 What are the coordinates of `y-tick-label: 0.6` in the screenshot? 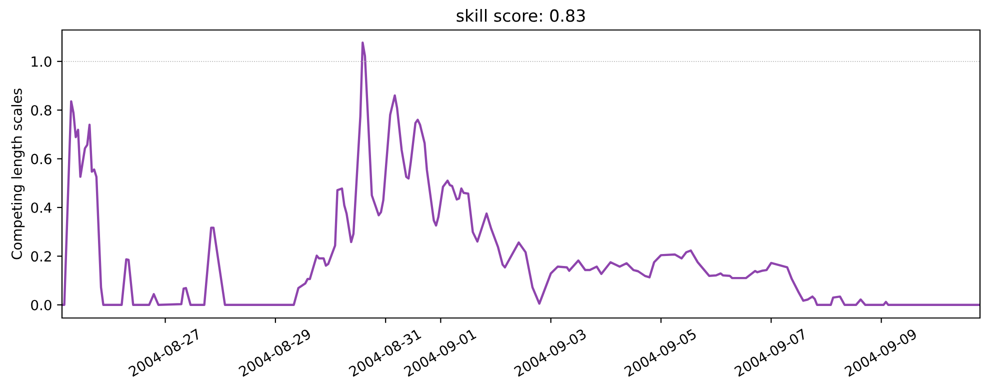 It's located at (41, 159).